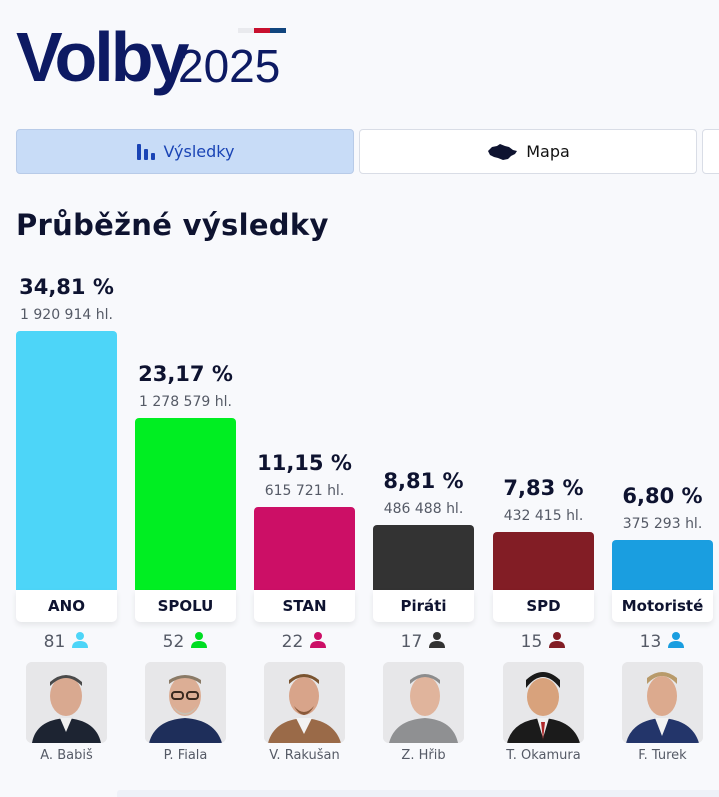  Describe the element at coordinates (543, 606) in the screenshot. I see `party-name: SPD` at that location.